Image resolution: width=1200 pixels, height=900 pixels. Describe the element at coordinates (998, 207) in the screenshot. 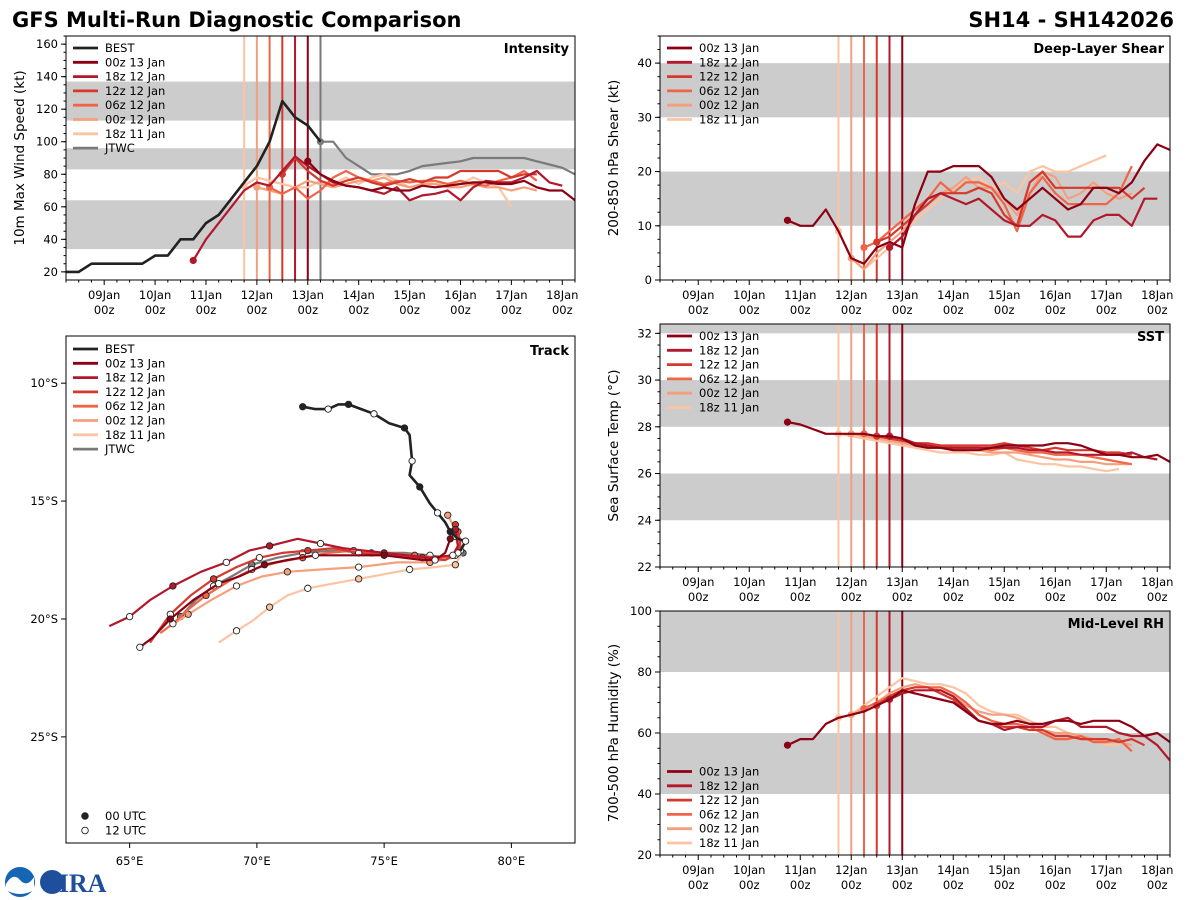

I see `shear-series-06z-12-jan` at that location.